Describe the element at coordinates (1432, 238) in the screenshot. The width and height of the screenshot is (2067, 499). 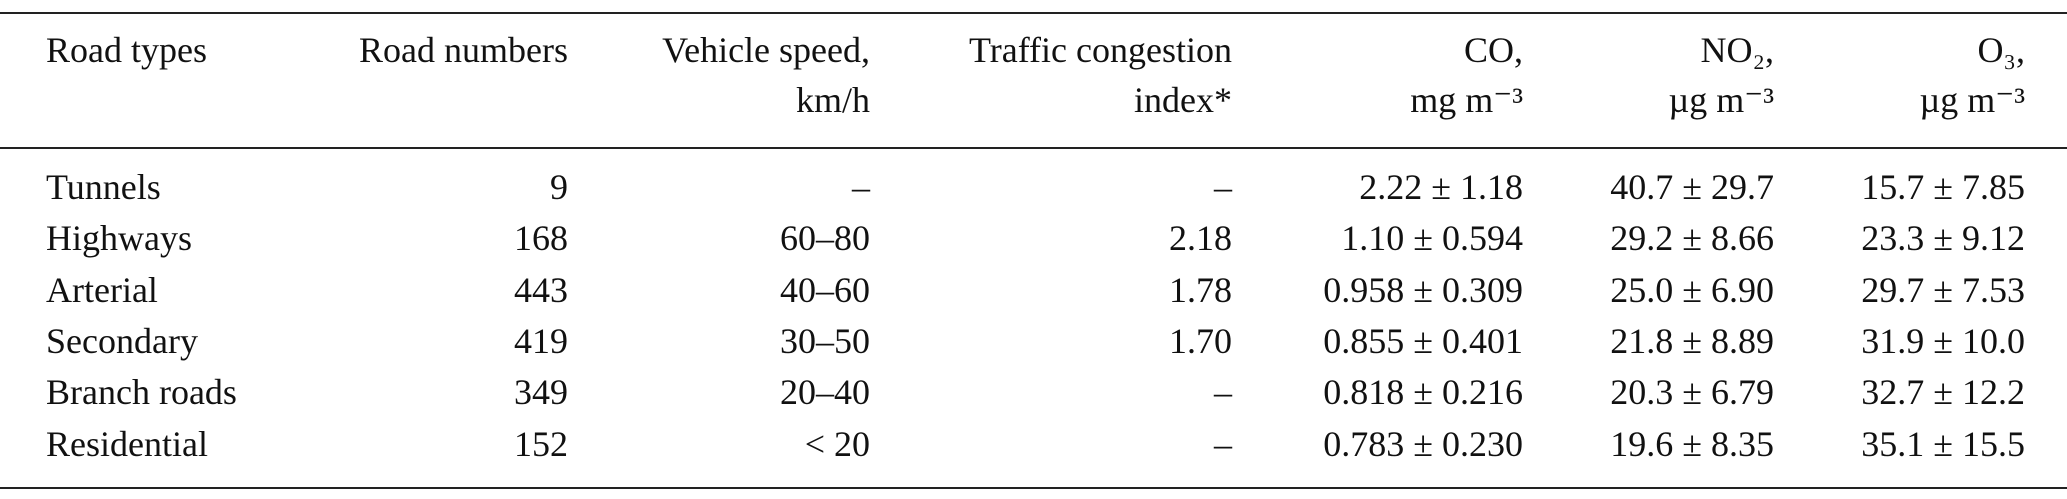
I see `table-cell: 1.10 ± 0.594` at that location.